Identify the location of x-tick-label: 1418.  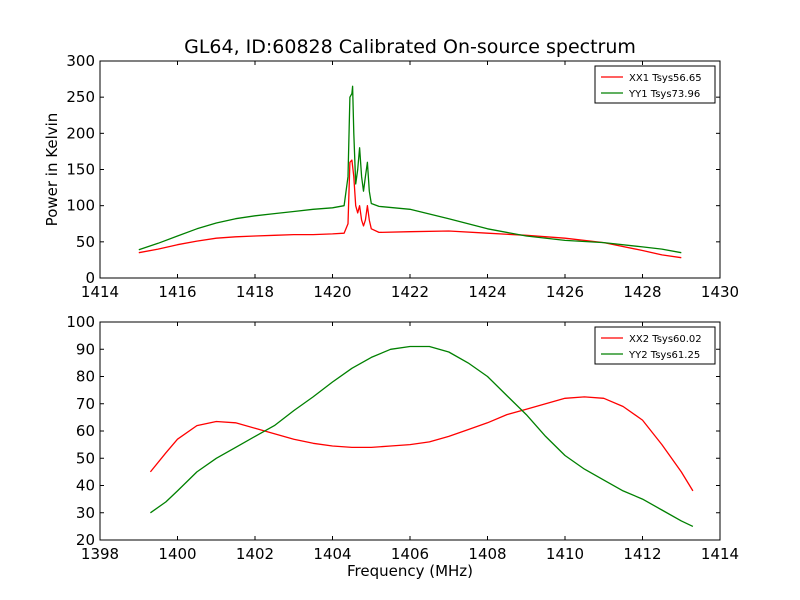
(255, 292).